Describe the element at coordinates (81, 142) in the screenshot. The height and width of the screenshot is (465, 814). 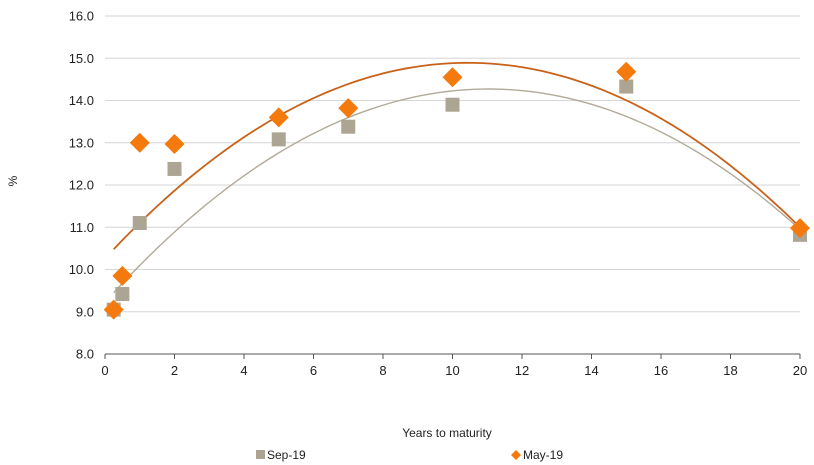
I see `y-tick-label: 13.0` at that location.